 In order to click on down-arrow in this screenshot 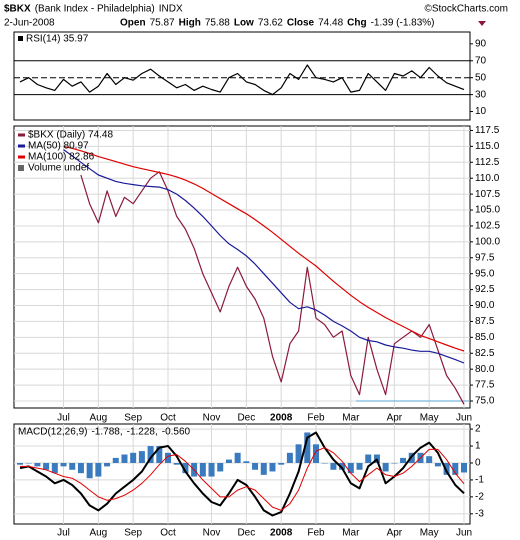, I will do `click(482, 23)`.